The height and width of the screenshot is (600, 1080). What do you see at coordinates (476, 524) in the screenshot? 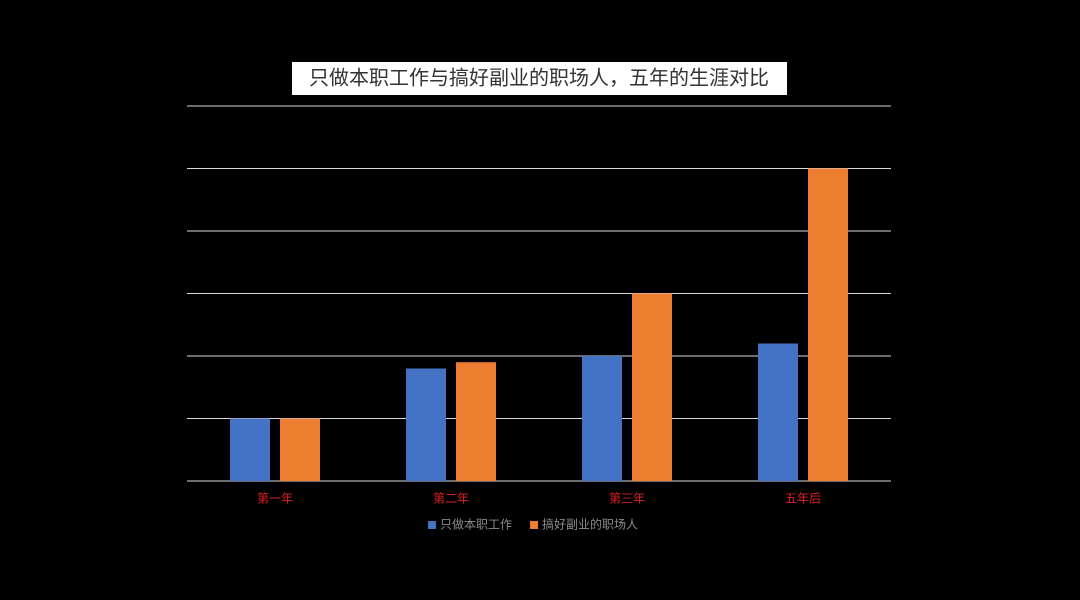
I see `legend-label: 只做本职工作` at bounding box center [476, 524].